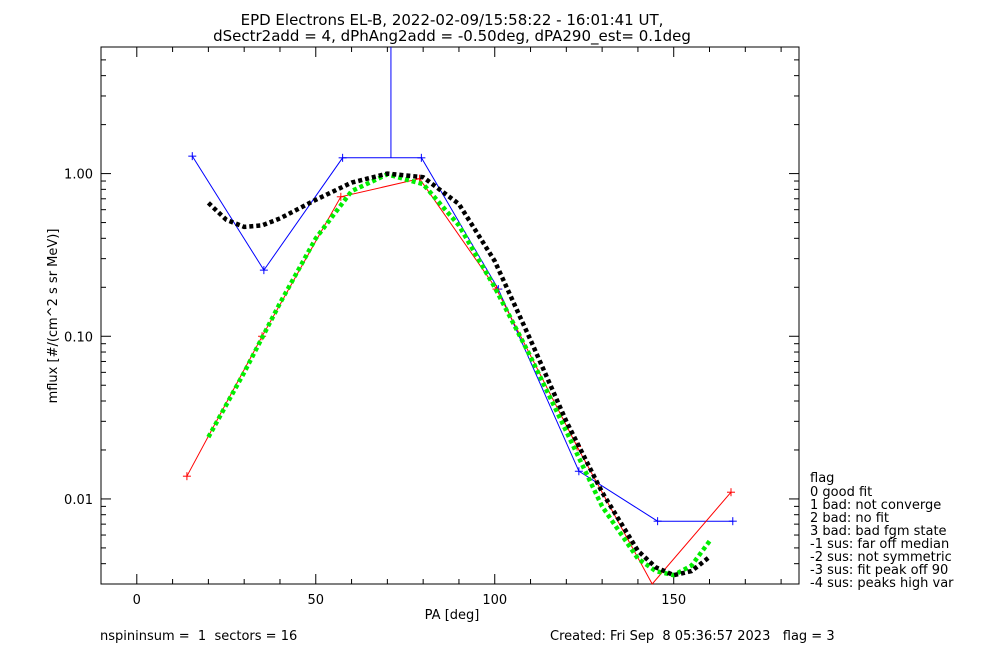  Describe the element at coordinates (53, 316) in the screenshot. I see `y-axis-label: mflux [#/(cm^2 s sr MeV)]` at that location.